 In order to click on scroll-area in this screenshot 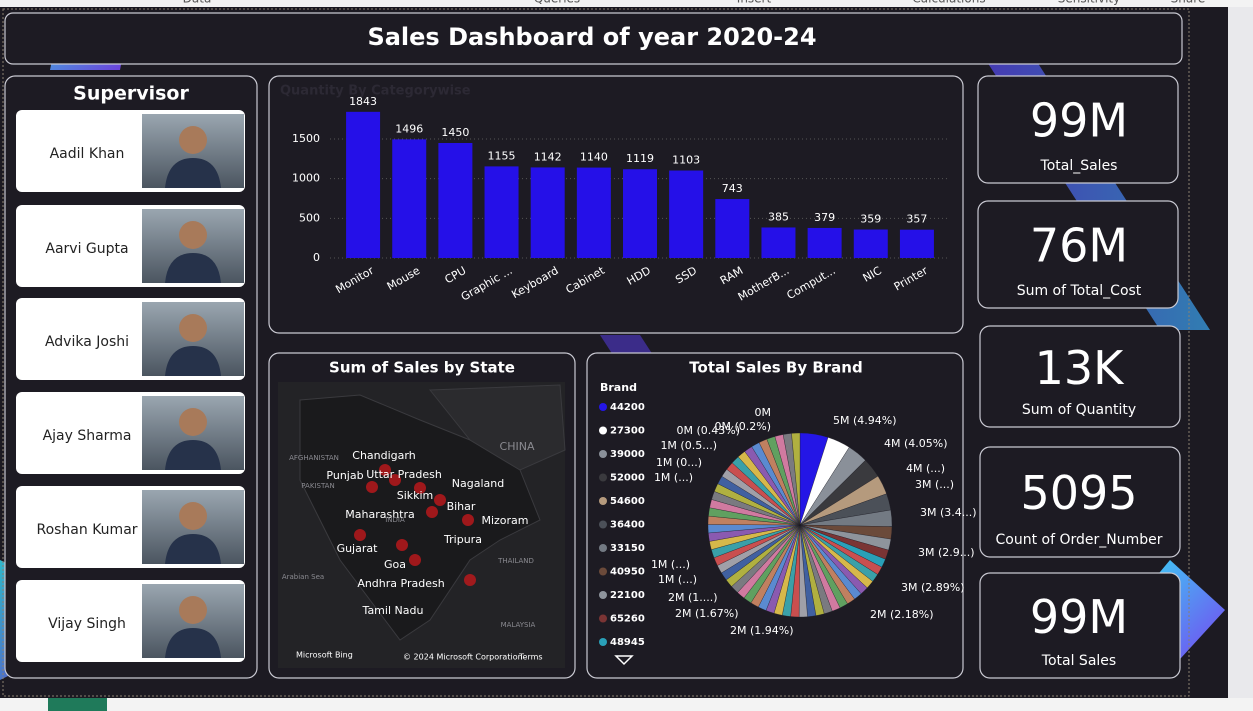, I will do `click(1240, 350)`.